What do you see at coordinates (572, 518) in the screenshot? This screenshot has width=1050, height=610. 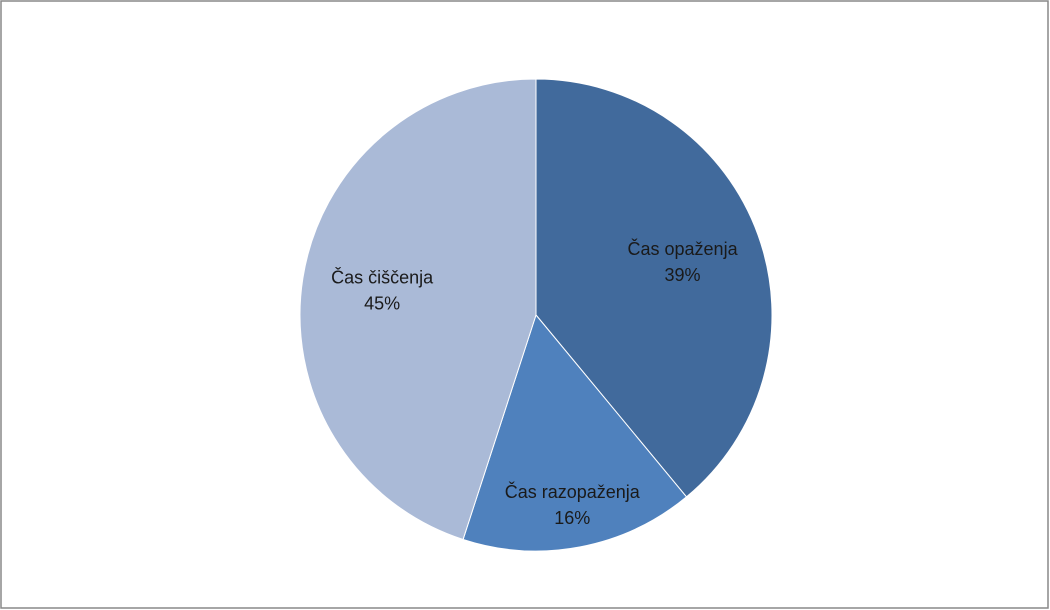 I see `data-label-value: 16%` at bounding box center [572, 518].